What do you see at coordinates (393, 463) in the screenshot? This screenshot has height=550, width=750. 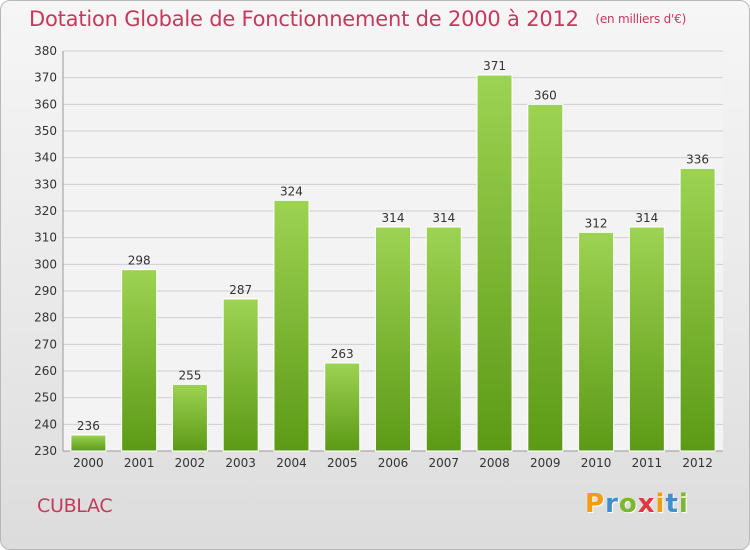 I see `x-tick-label: 2006` at bounding box center [393, 463].